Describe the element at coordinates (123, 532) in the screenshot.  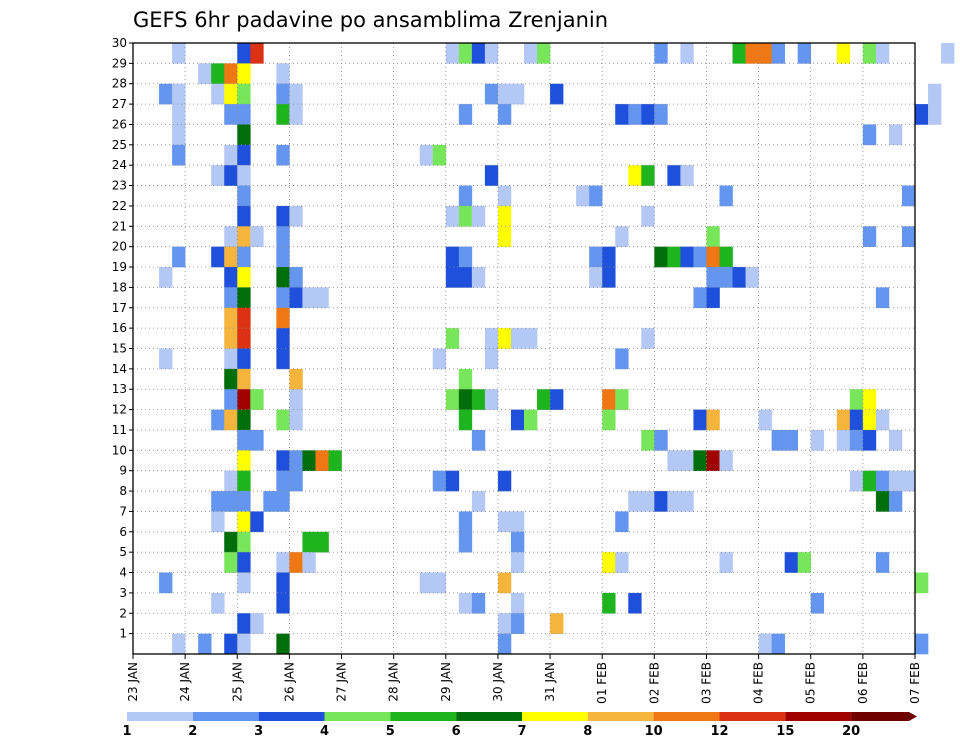
I see `y-tick-label: 6` at that location.